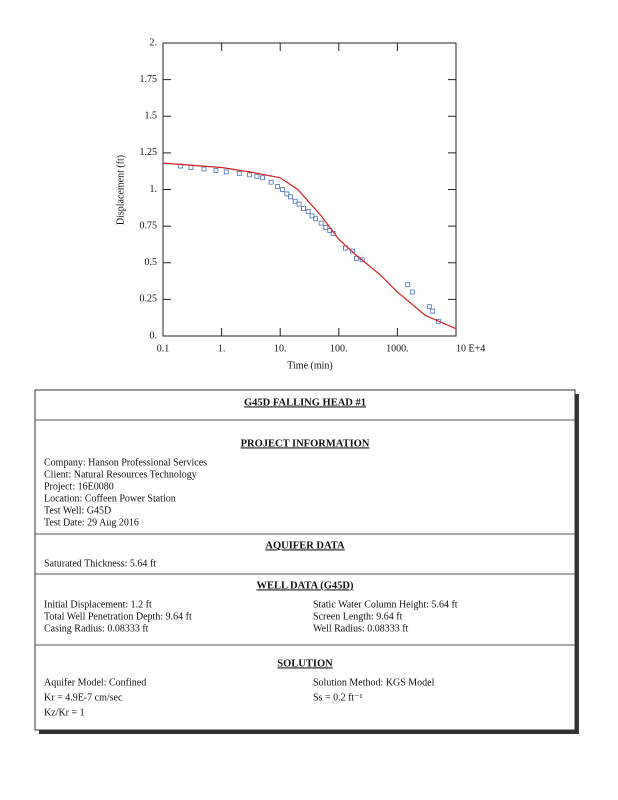 The image size is (618, 800). Describe the element at coordinates (385, 604) in the screenshot. I see `field: Static Water Column Height: 5.64 ft` at that location.